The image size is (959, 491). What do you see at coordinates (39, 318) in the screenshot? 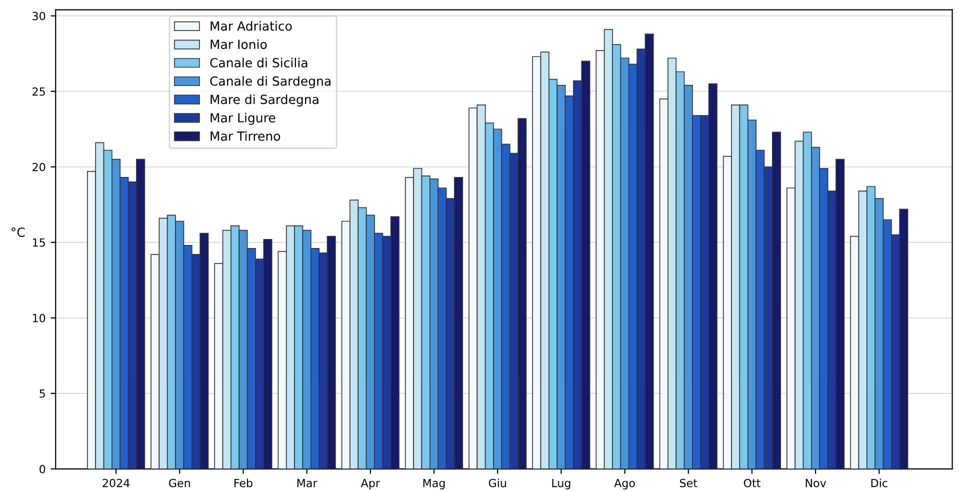
I see `y-tick-label: 10` at bounding box center [39, 318].